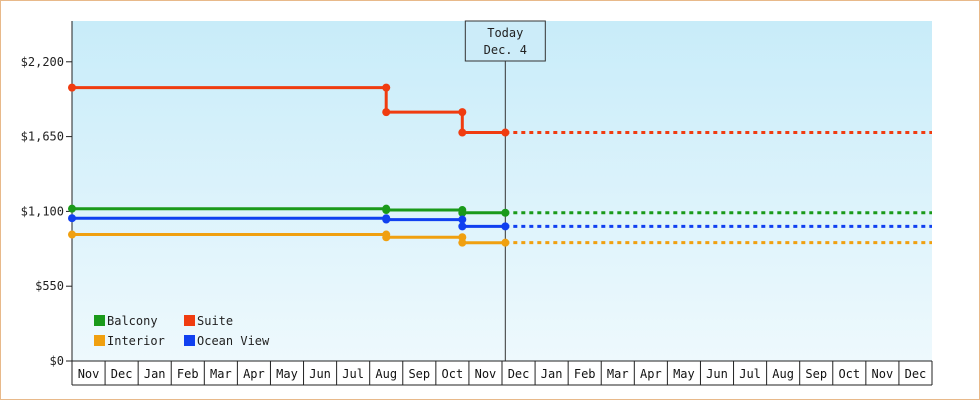  Describe the element at coordinates (215, 321) in the screenshot. I see `legend-label: Suite` at that location.